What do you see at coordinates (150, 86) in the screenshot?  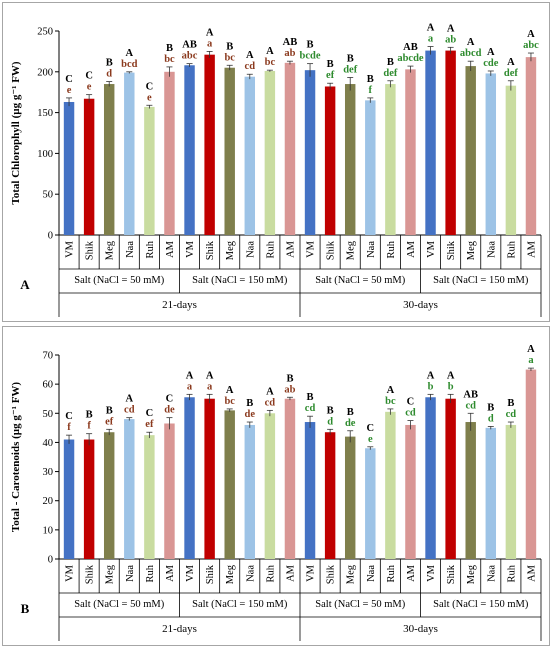 I see `chart0-significance-upper: C` at bounding box center [150, 86].